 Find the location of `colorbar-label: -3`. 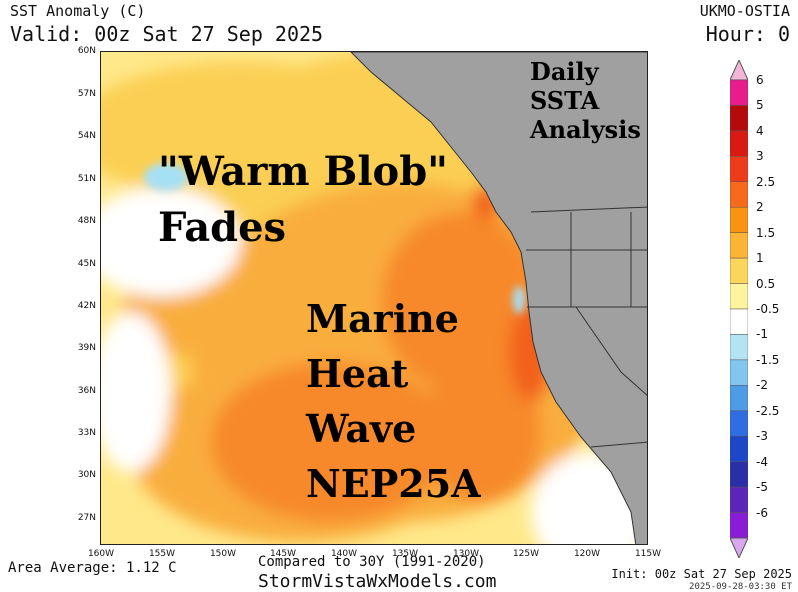

colorbar-label: -3 is located at coordinates (762, 436).